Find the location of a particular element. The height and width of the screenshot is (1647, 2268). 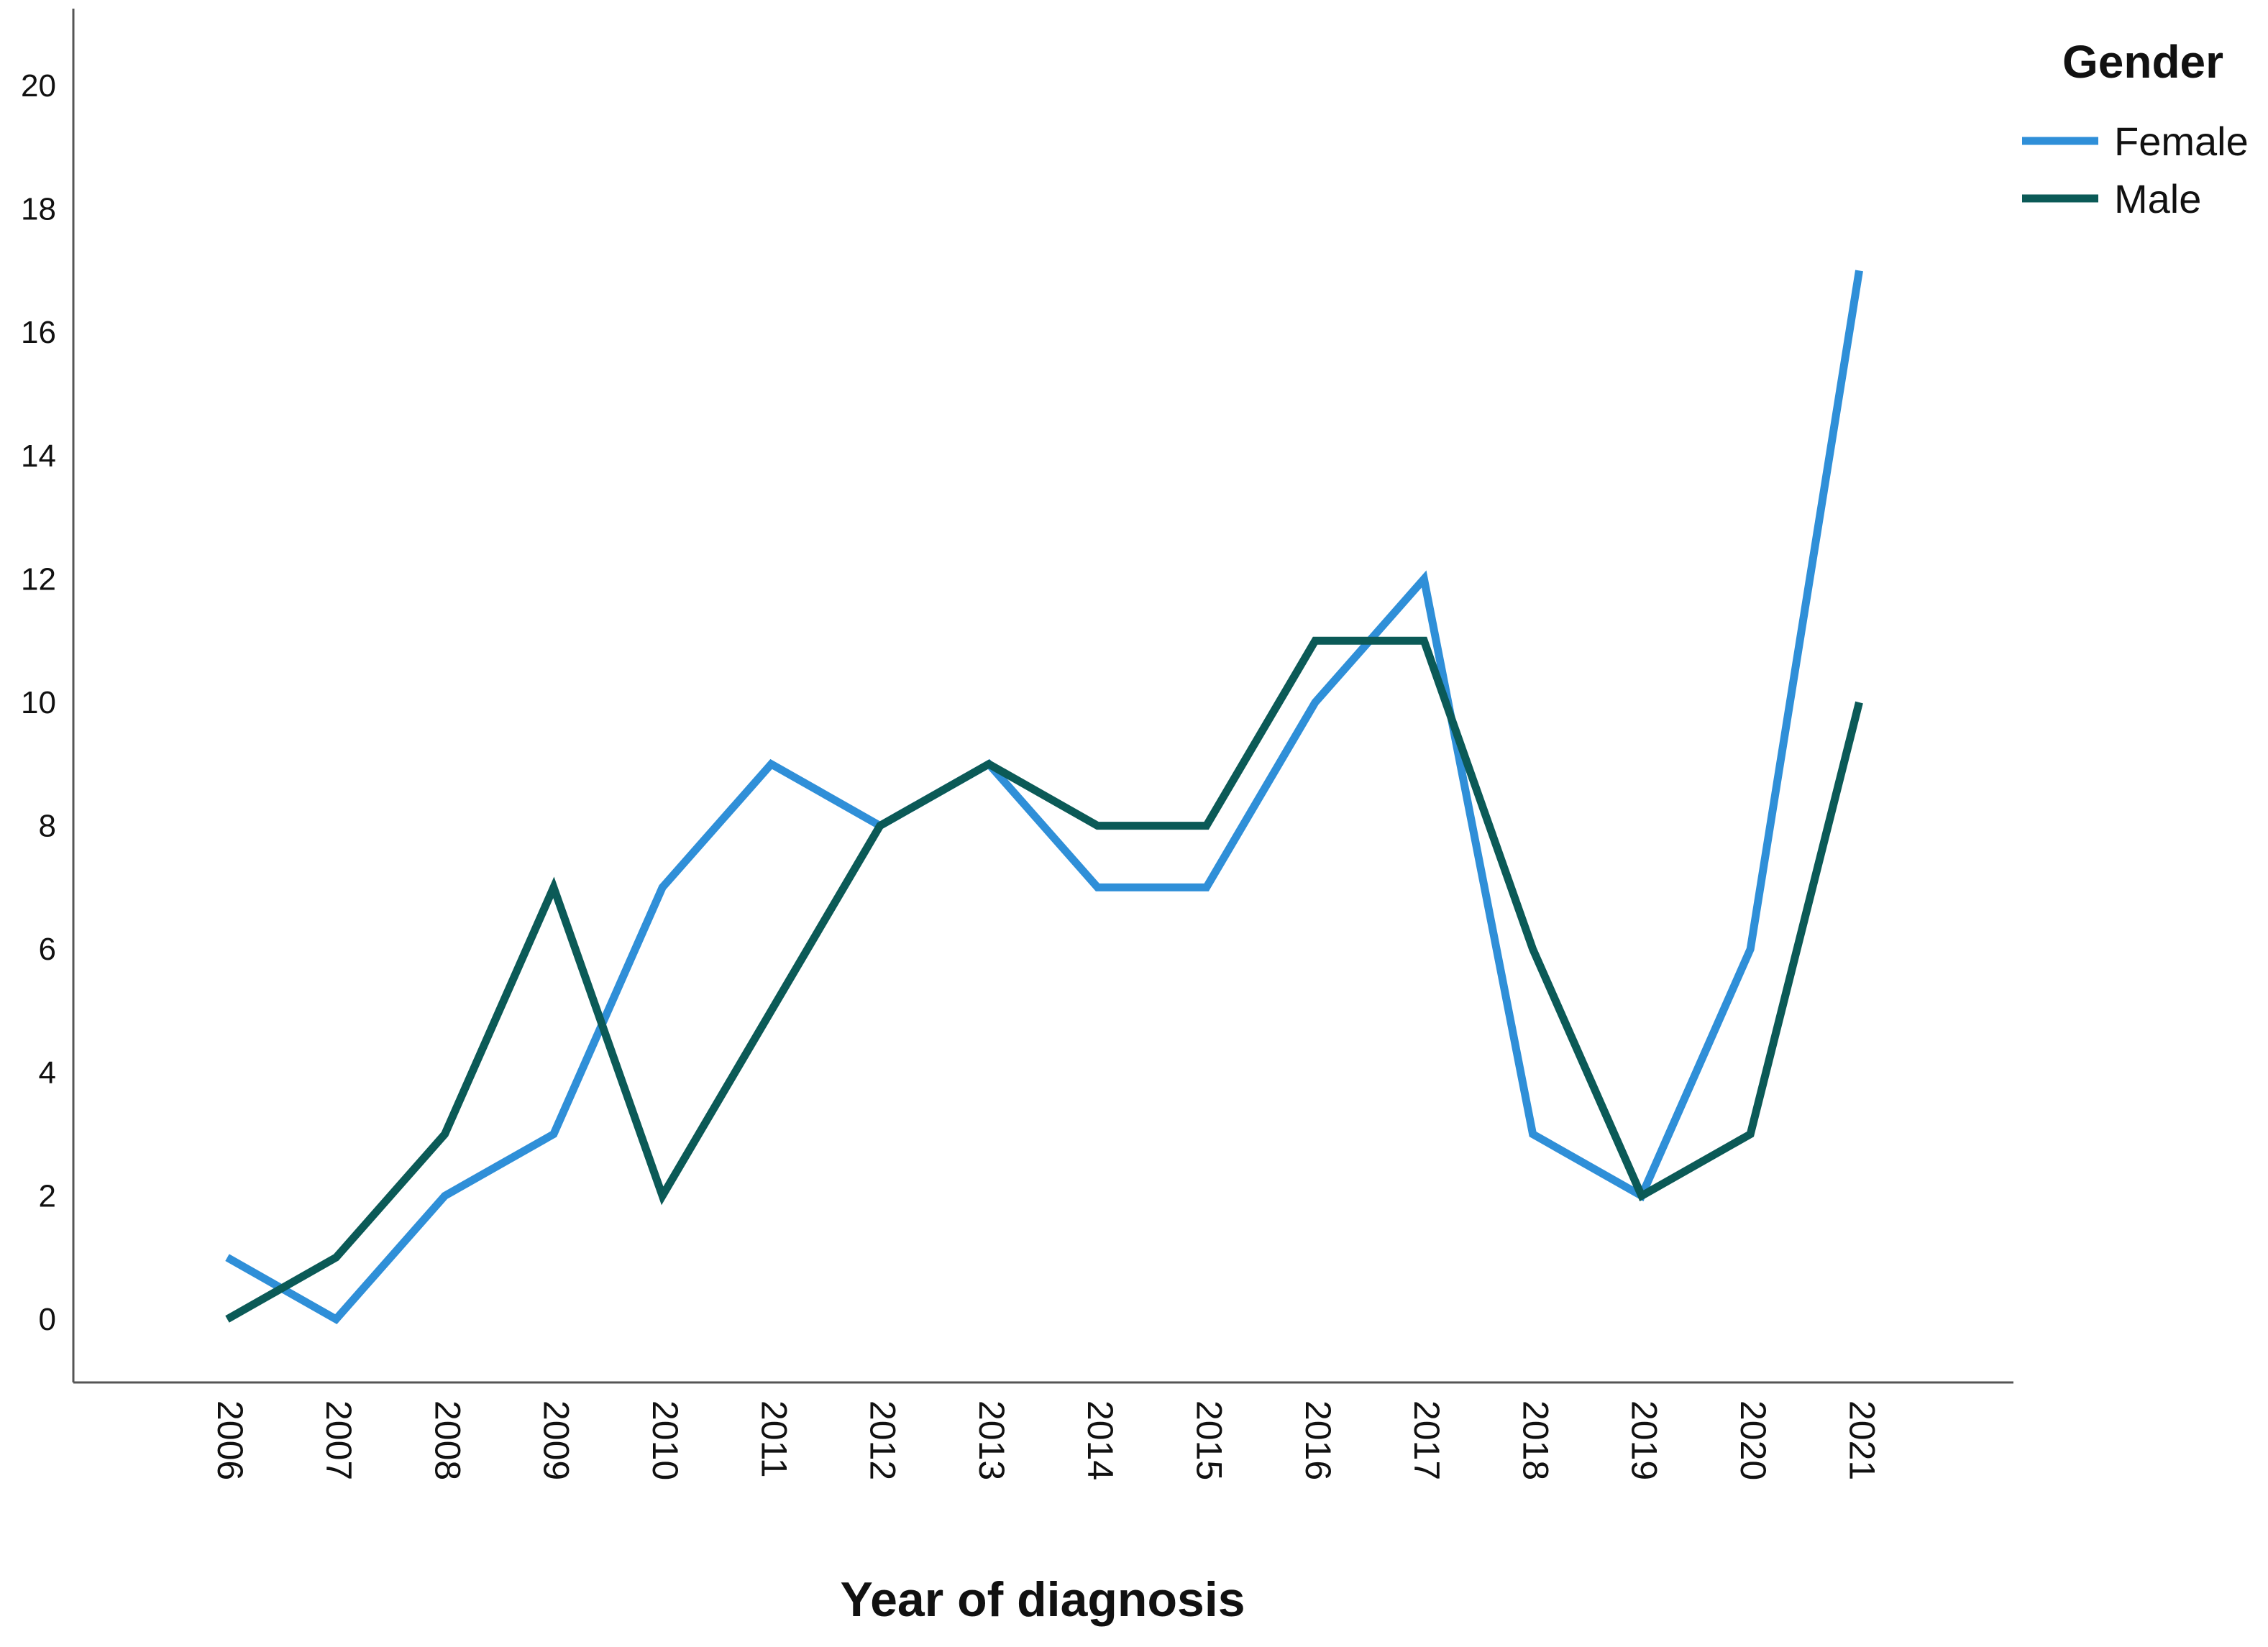

y-tick-label: 20 is located at coordinates (38, 86).